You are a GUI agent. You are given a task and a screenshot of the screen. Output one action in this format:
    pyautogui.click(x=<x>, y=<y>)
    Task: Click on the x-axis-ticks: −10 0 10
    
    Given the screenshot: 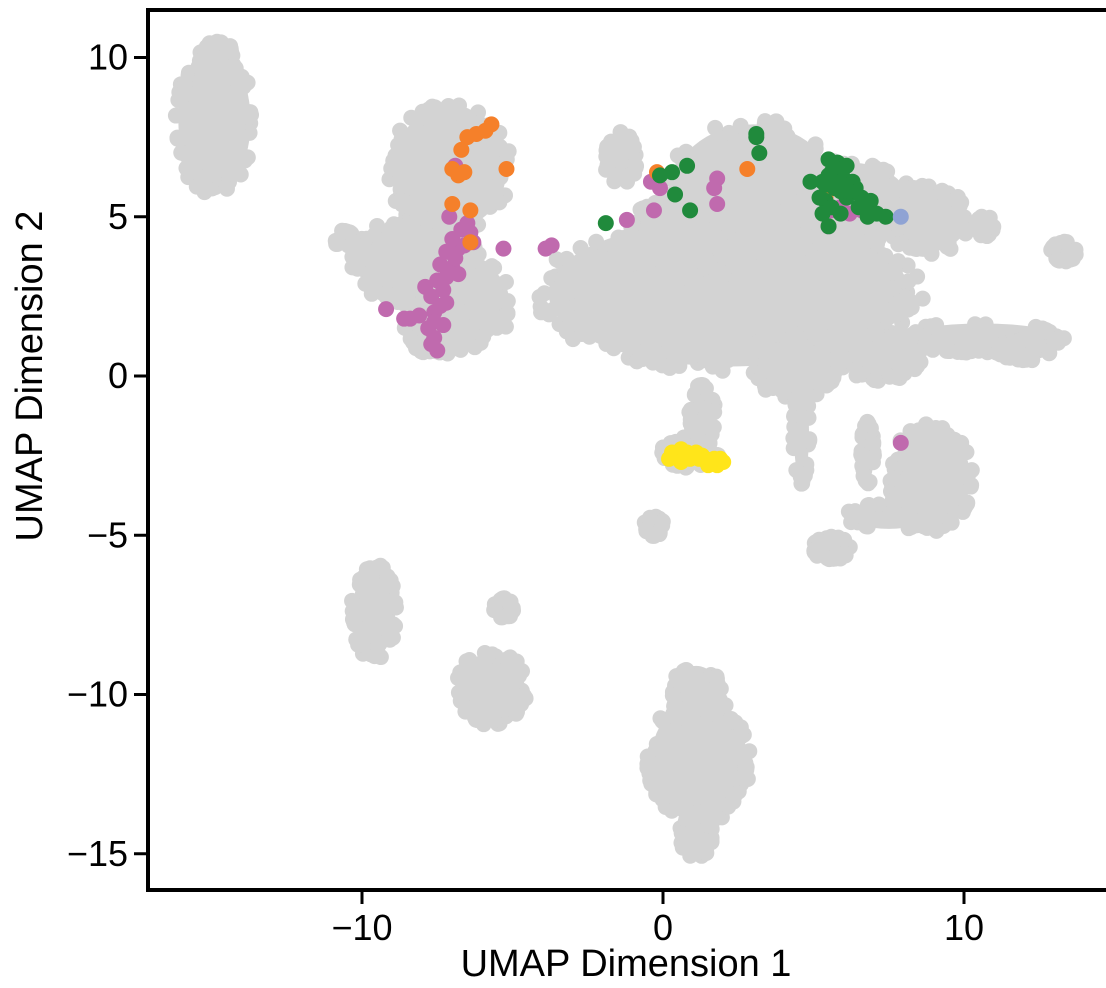 What is the action you would take?
    pyautogui.click(x=657, y=920)
    